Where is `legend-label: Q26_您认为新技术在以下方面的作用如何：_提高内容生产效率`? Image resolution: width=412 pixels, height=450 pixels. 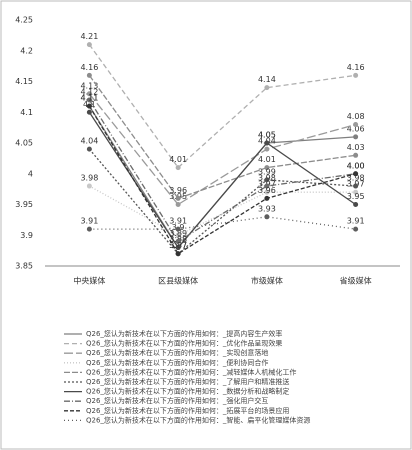
legend-label: Q26_您认为新技术在以下方面的作用如何：_提高内容生产效率 is located at coordinates (184, 333).